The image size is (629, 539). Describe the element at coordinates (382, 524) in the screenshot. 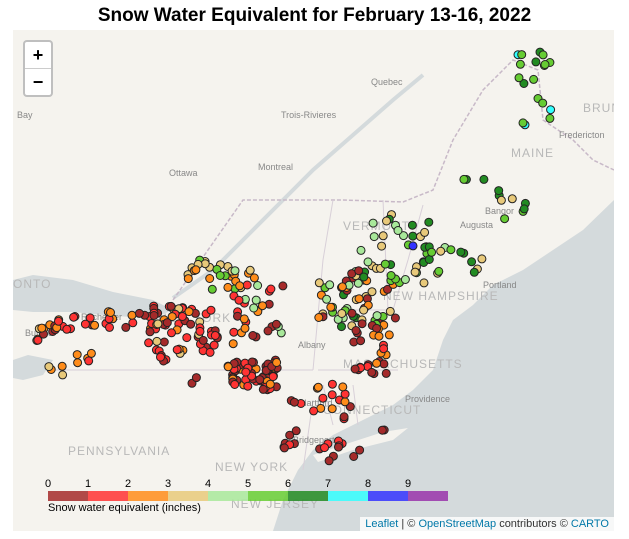

I see `leaflet-link: Leaflet` at that location.